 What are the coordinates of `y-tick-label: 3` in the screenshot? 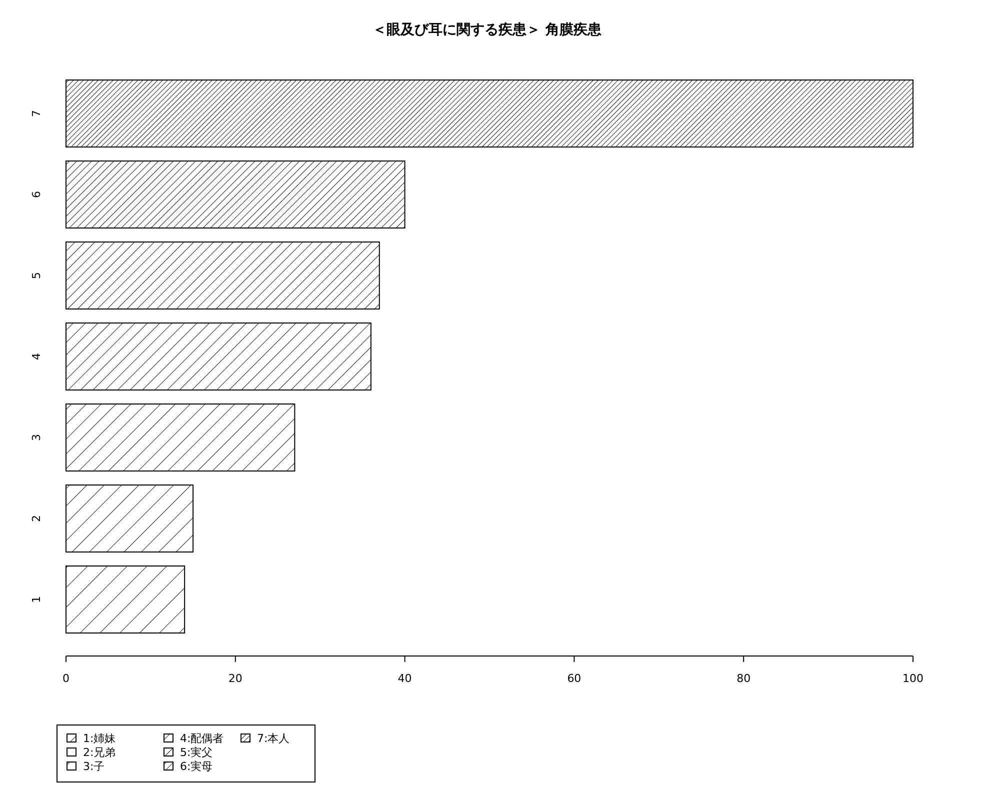 It's located at (36, 437).